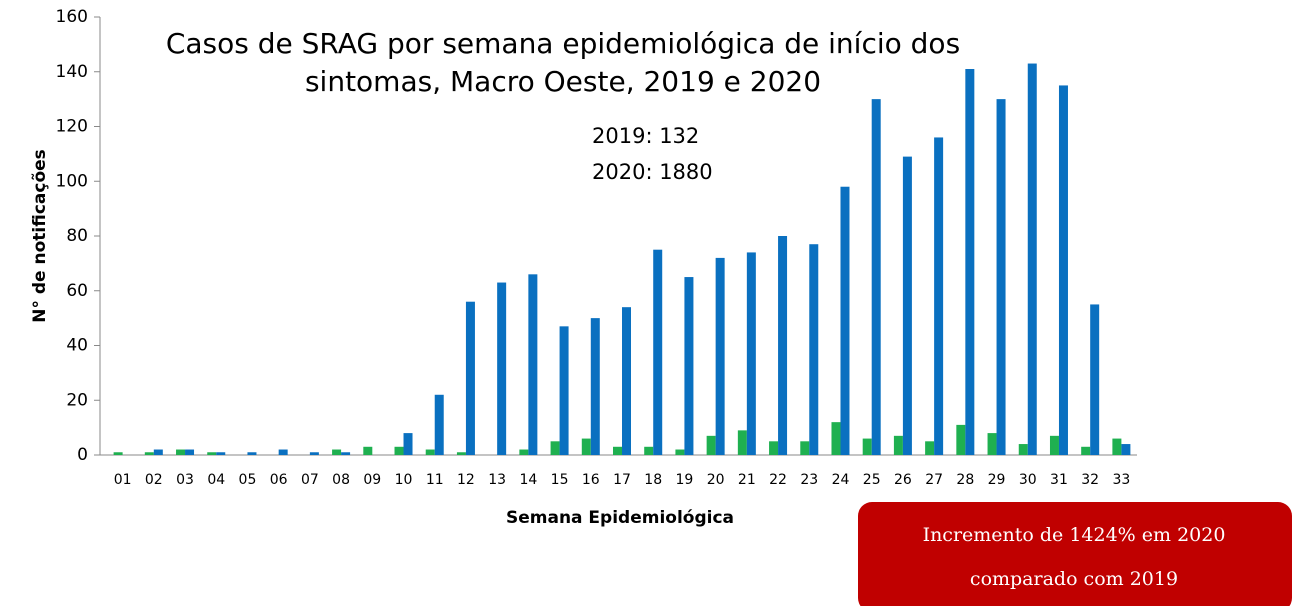 The height and width of the screenshot is (606, 1298). What do you see at coordinates (372, 480) in the screenshot?
I see `x-tick-label: 09` at bounding box center [372, 480].